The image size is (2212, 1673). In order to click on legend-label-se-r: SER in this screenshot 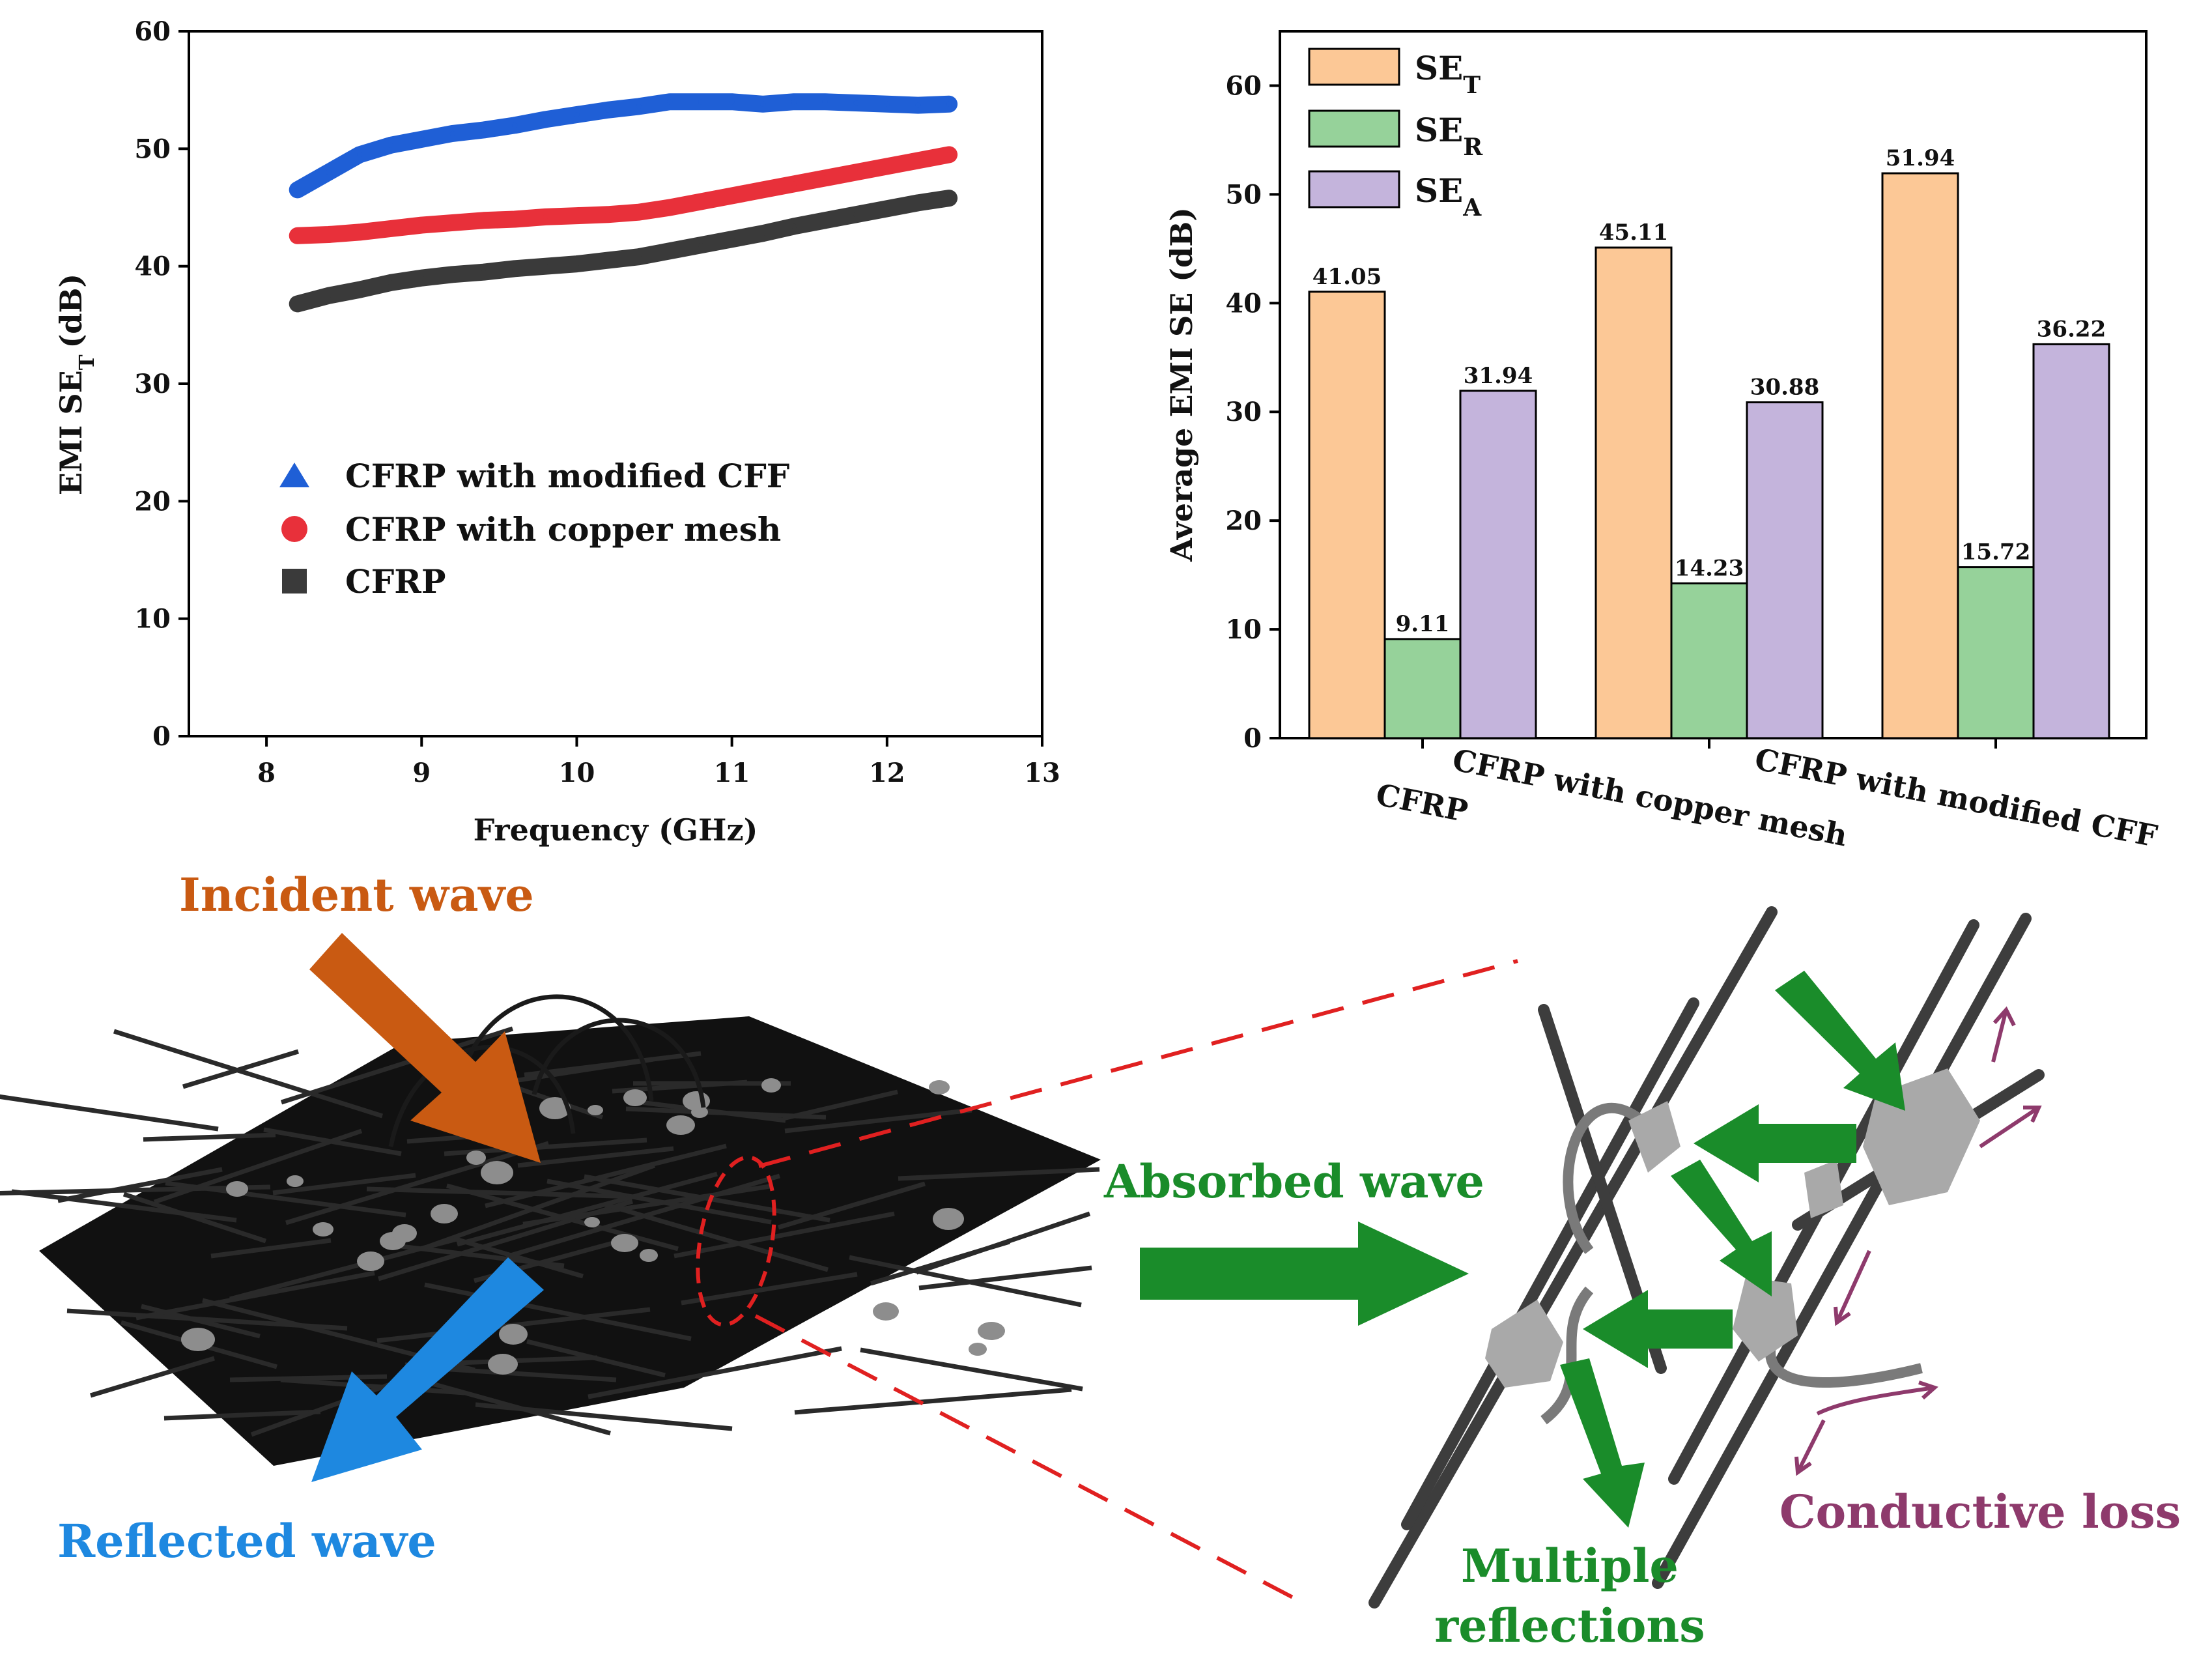, I will do `click(1449, 136)`.